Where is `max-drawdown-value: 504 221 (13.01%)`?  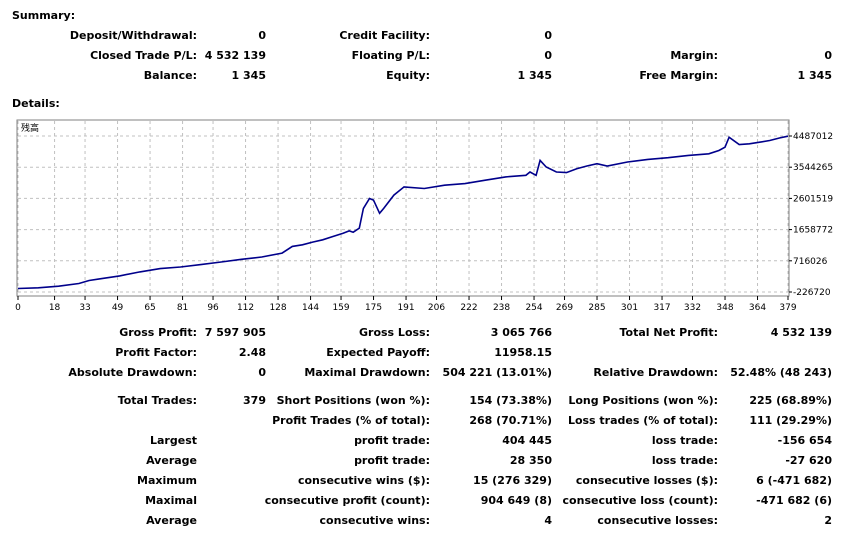
max-drawdown-value: 504 221 (13.01%) is located at coordinates (497, 372).